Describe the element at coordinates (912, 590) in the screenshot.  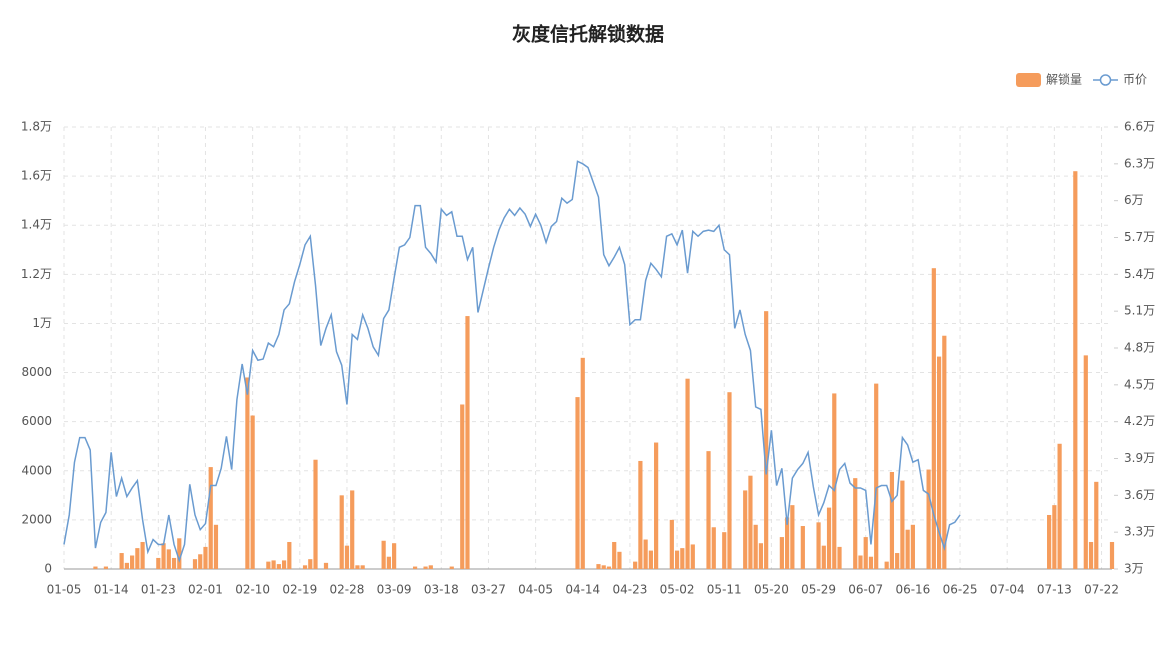
I see `x-tick-label: 06-16` at that location.